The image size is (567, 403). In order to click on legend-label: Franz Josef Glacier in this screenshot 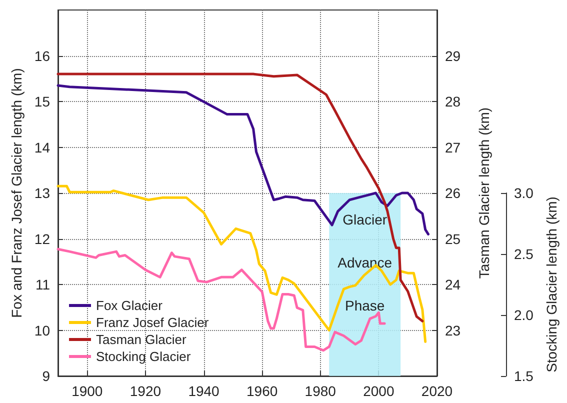, I will do `click(153, 322)`.